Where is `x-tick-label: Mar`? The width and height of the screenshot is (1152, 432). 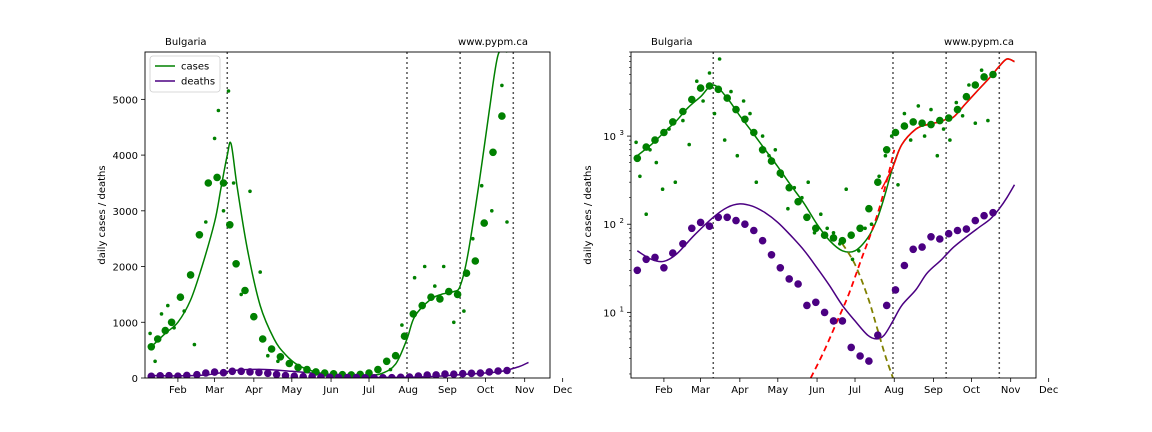
x-tick-label: Mar is located at coordinates (215, 390).